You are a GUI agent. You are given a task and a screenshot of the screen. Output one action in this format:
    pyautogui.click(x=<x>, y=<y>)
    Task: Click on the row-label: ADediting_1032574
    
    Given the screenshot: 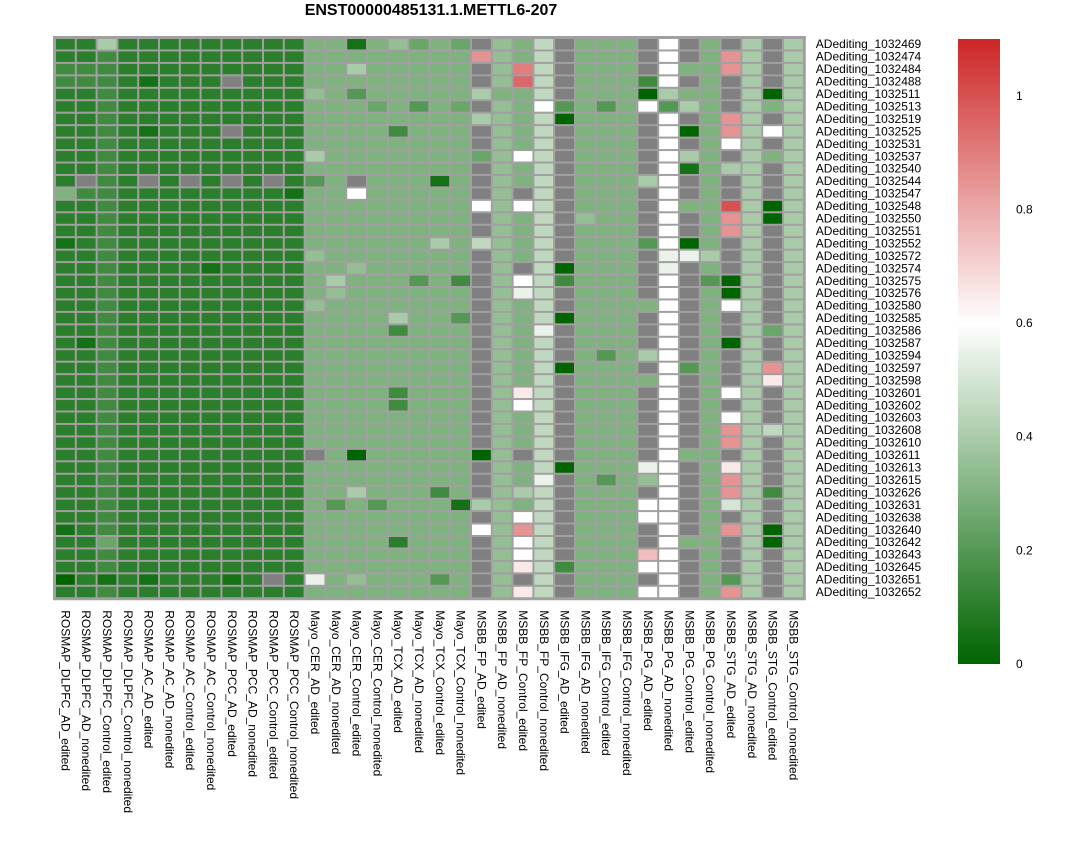 What is the action you would take?
    pyautogui.click(x=869, y=268)
    